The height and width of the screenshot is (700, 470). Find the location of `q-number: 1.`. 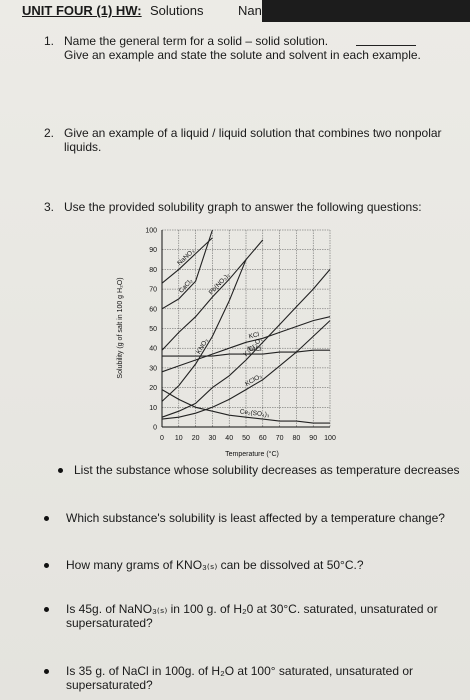

q-number: 1. is located at coordinates (49, 41).